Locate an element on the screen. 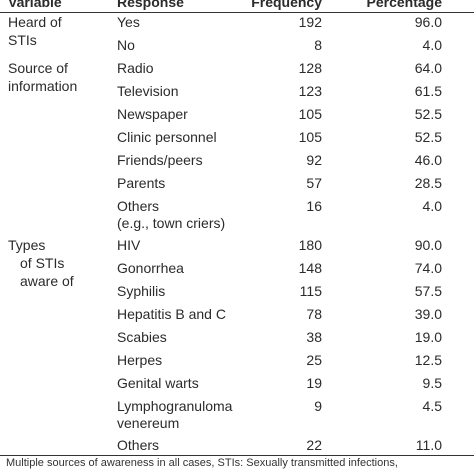 Image resolution: width=474 pixels, height=474 pixels. header-response: Response is located at coordinates (150, 5).